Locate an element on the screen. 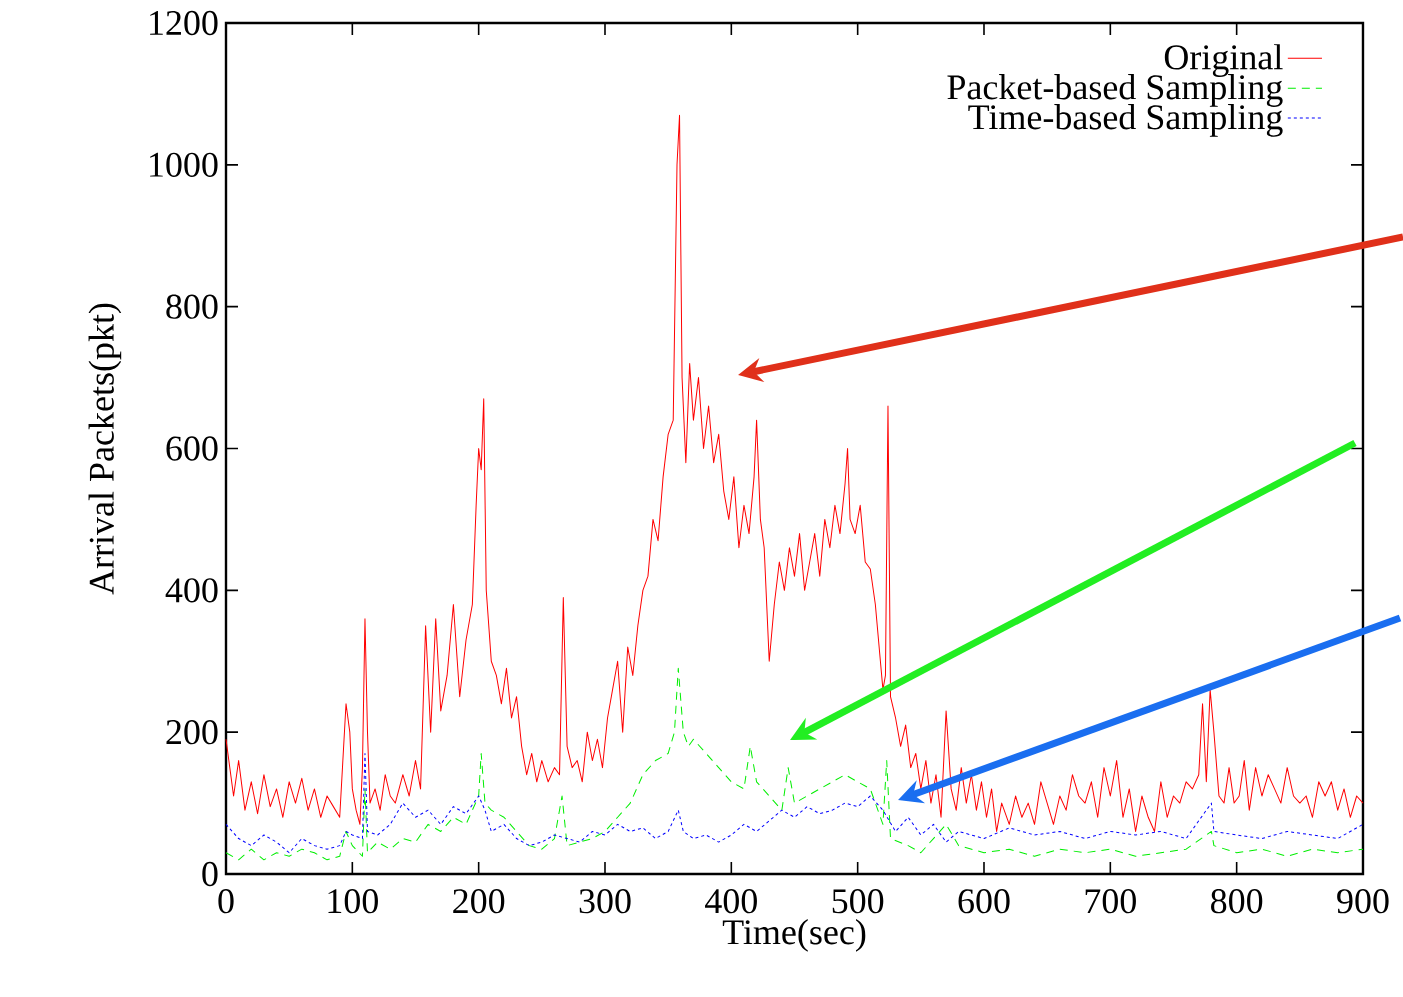  x-axis-title: Time(sec) is located at coordinates (794, 935).